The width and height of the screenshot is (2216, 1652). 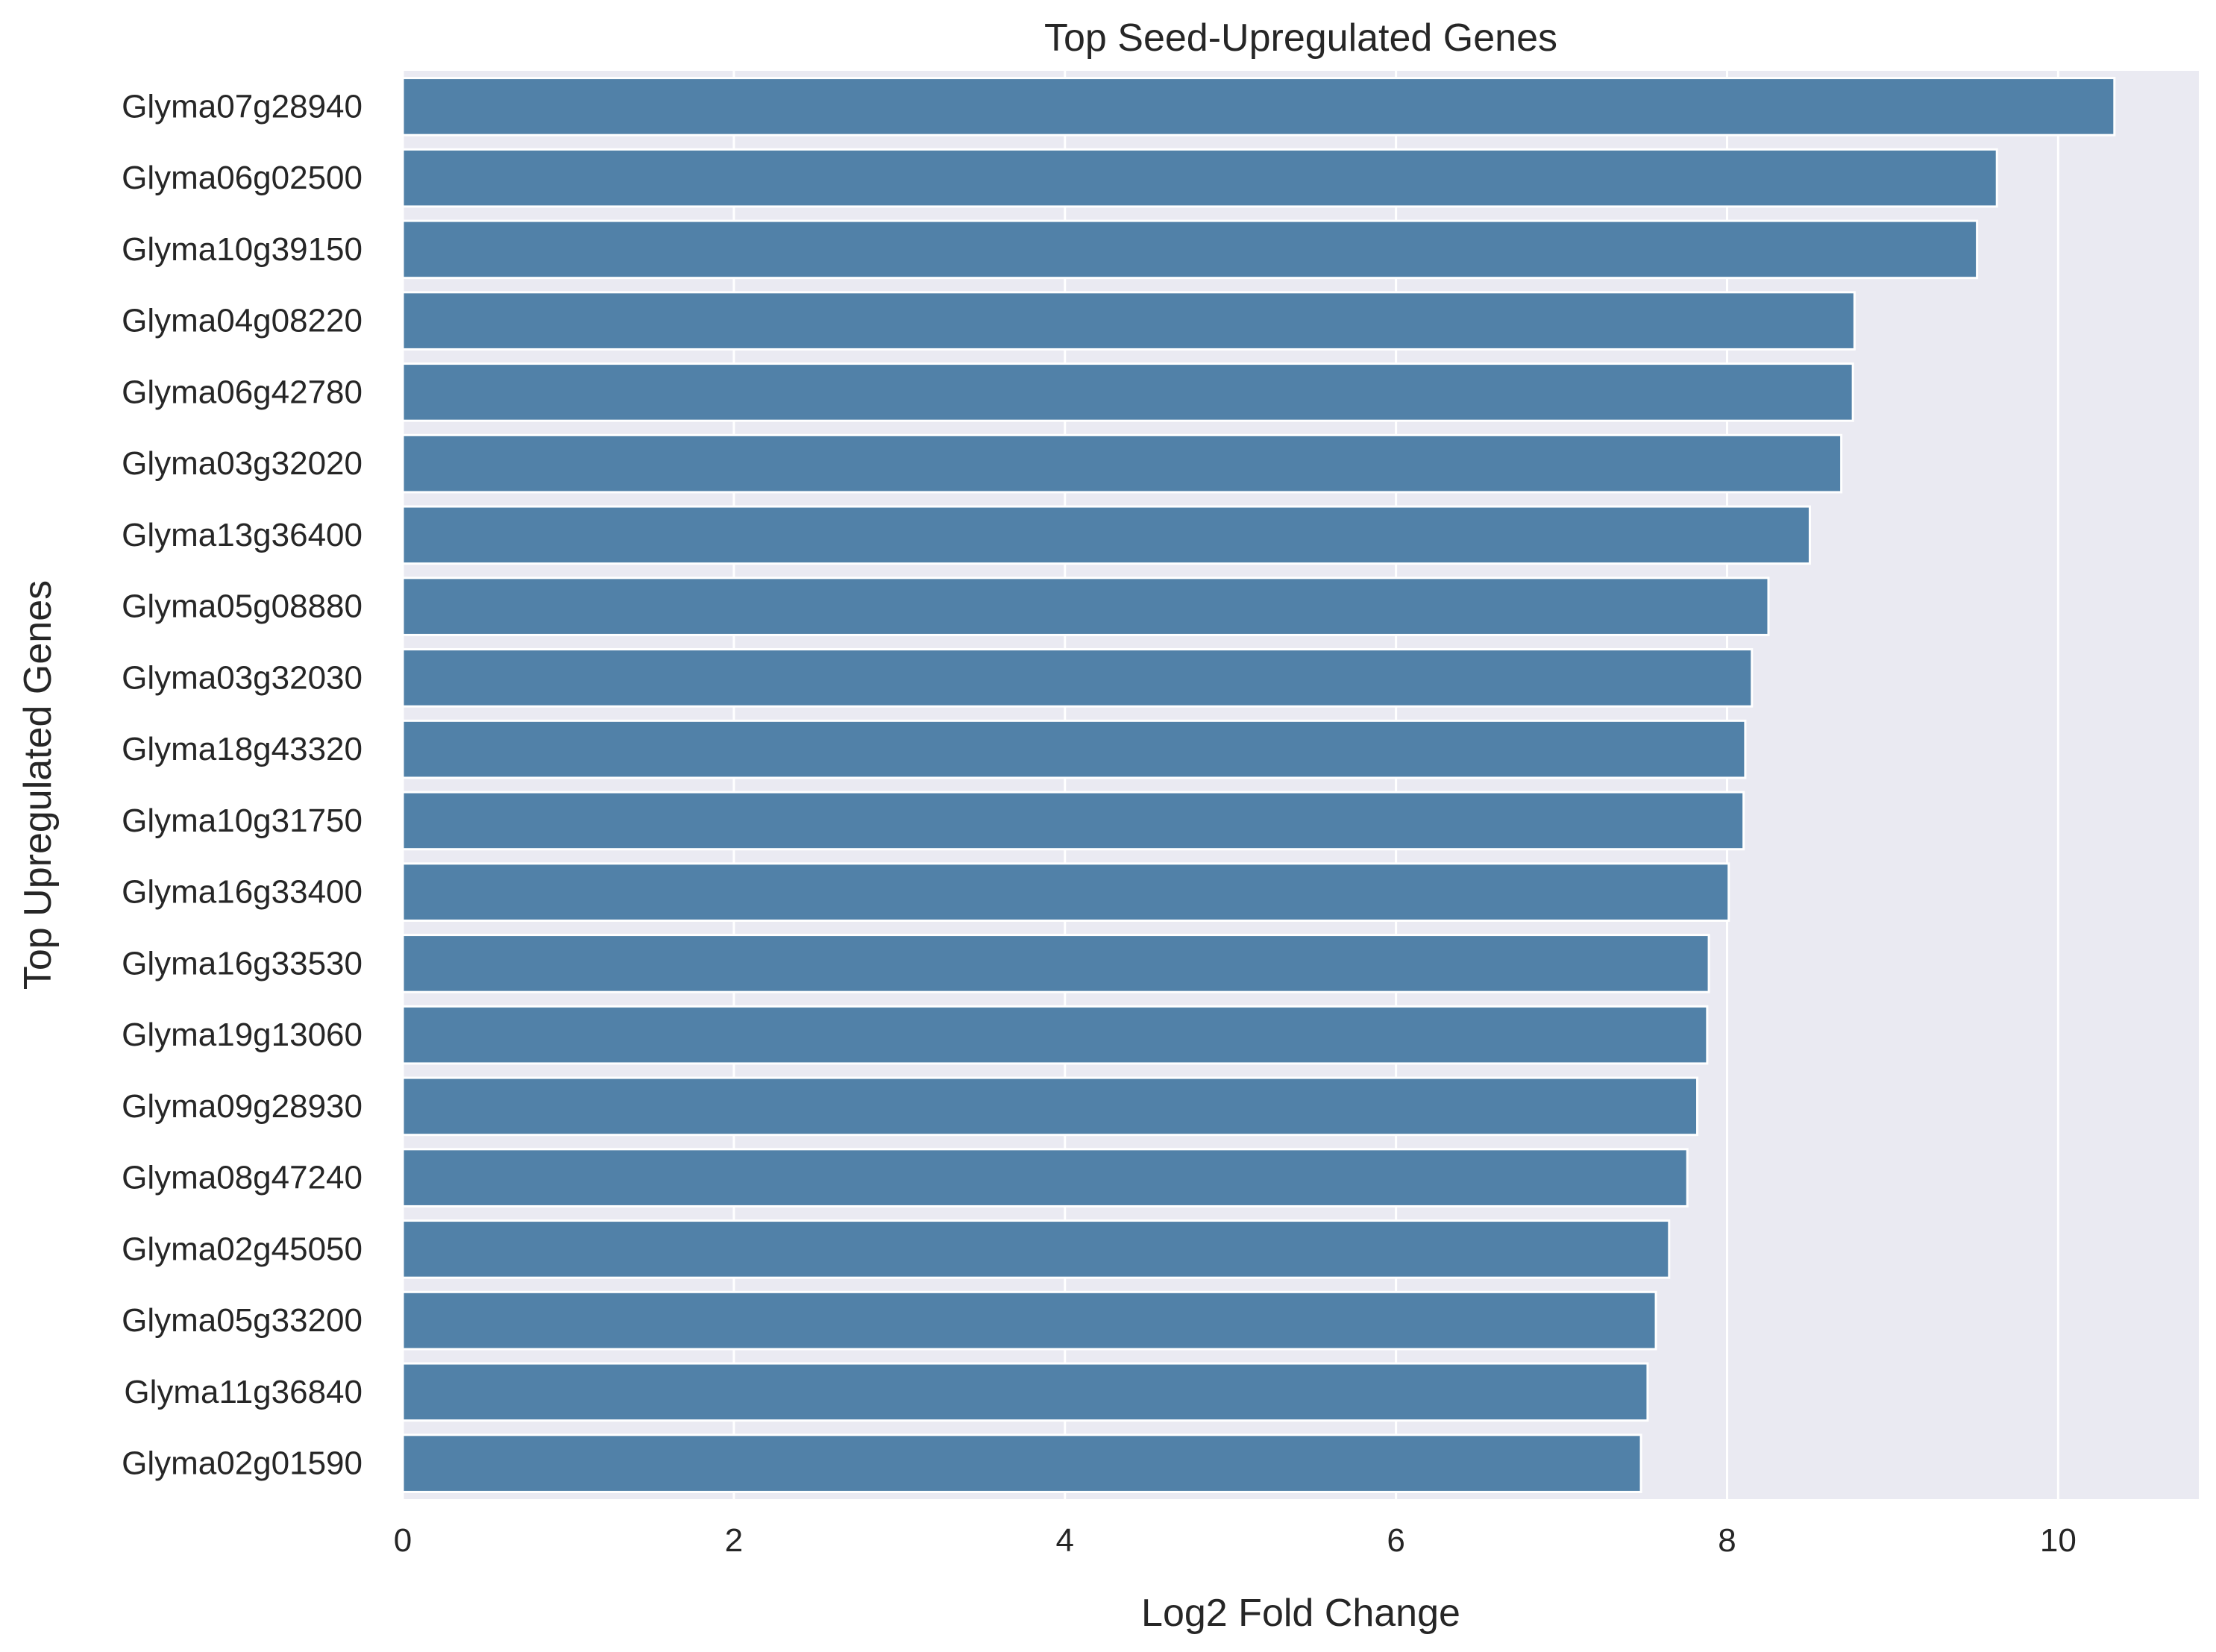 What do you see at coordinates (1300, 38) in the screenshot?
I see `chart-title: Top Seed-Upregulated Genes` at bounding box center [1300, 38].